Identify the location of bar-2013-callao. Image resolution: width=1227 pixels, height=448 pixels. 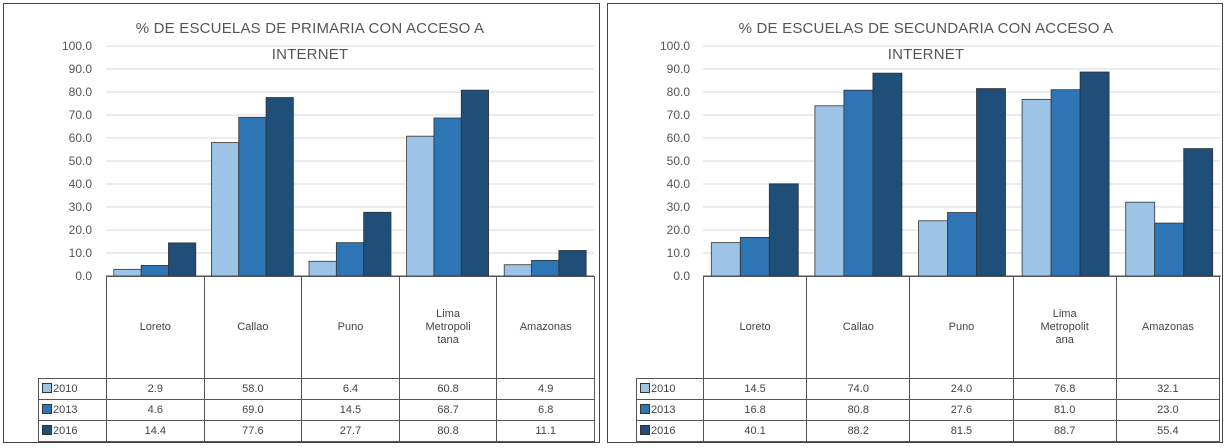
(252, 196).